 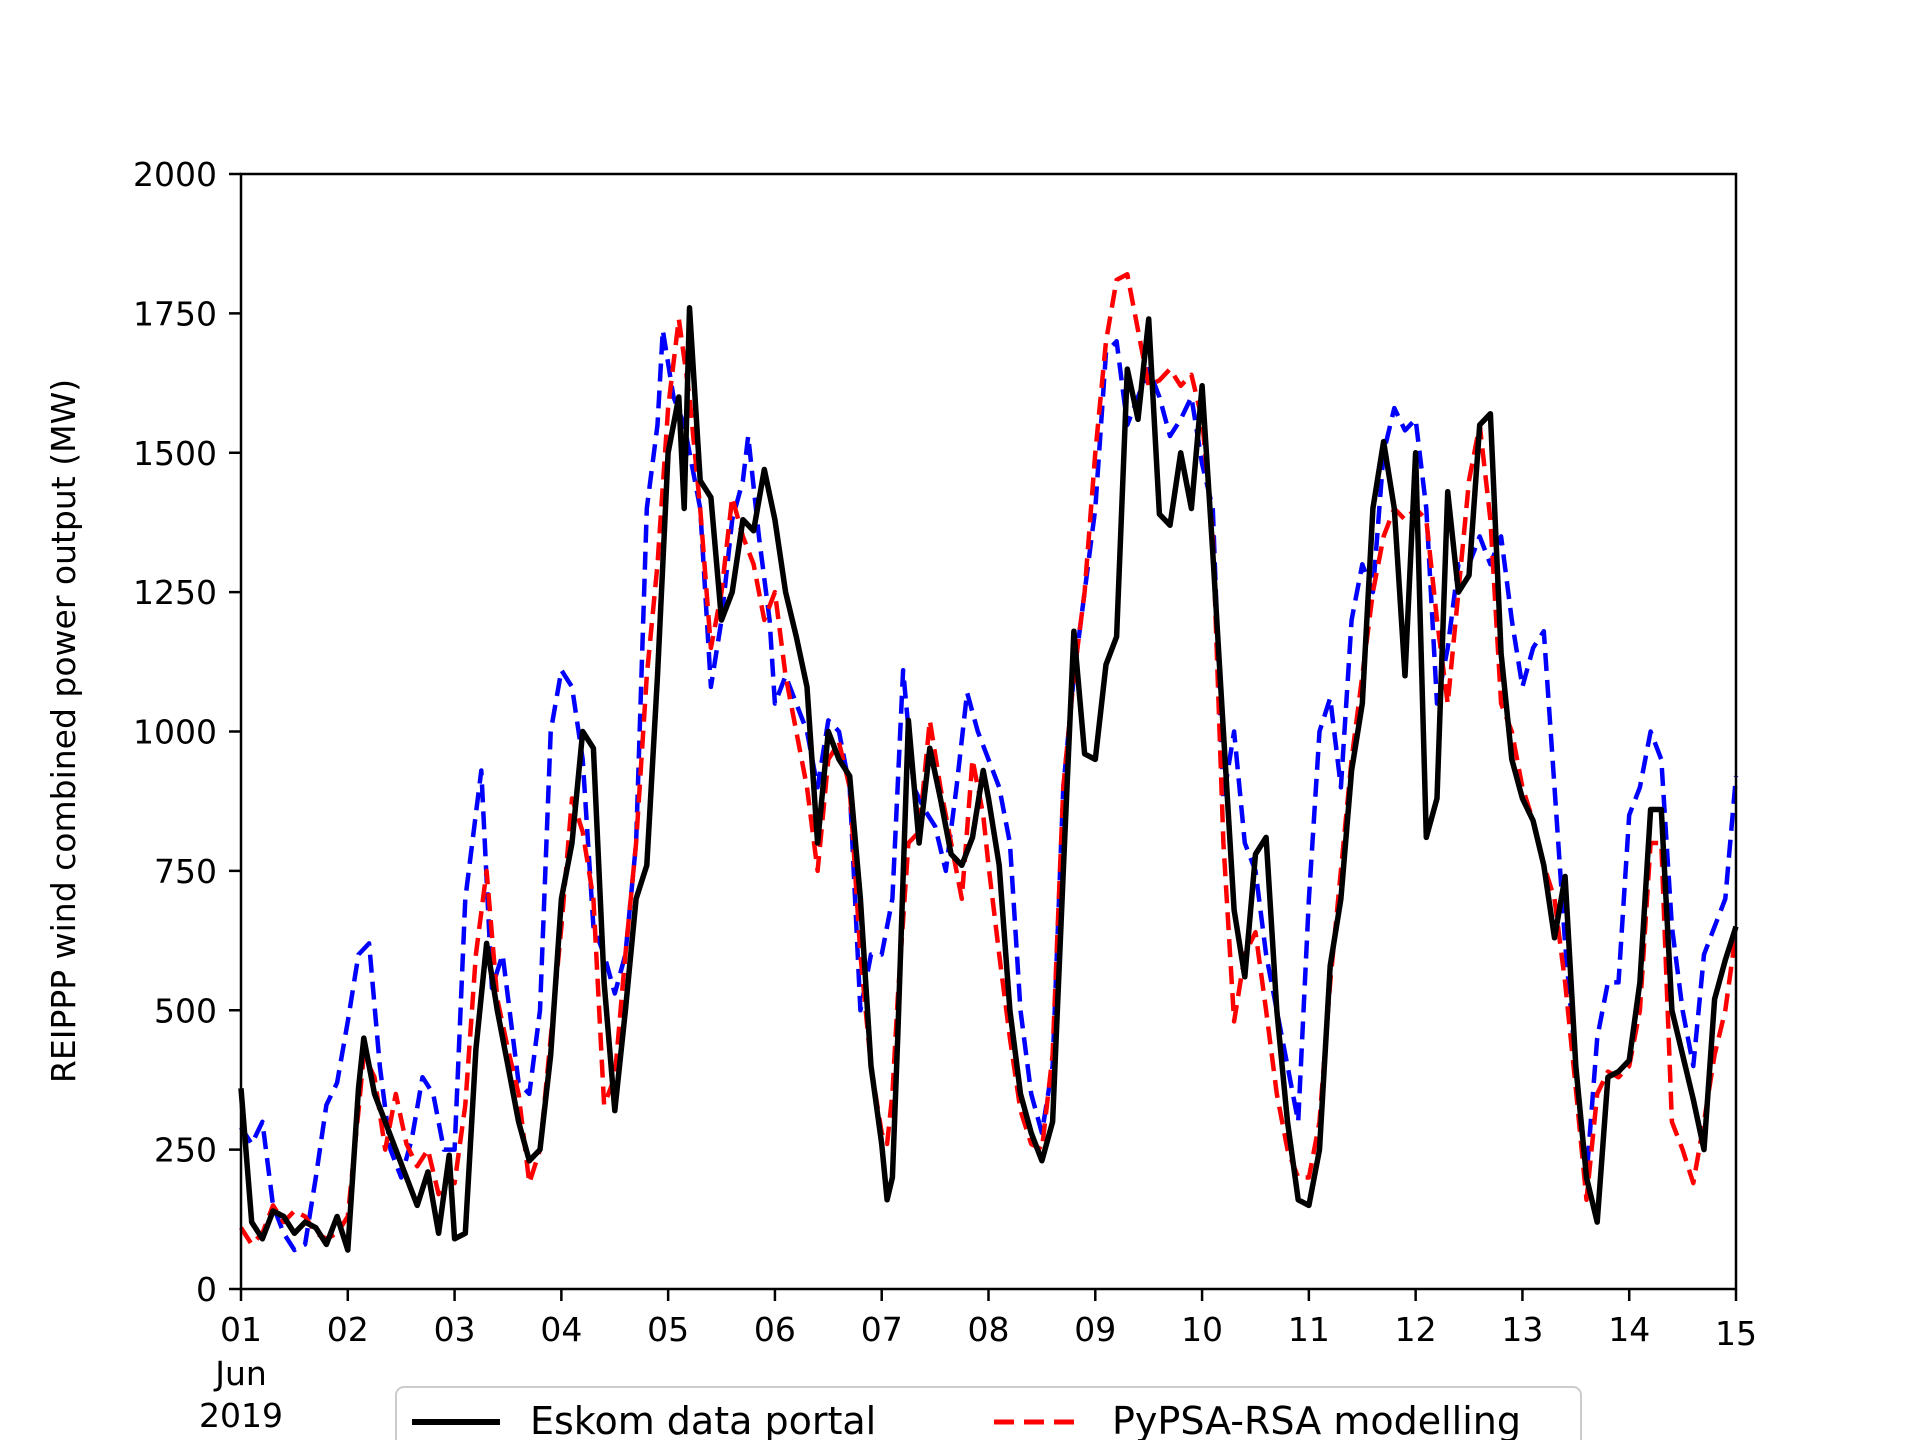 What do you see at coordinates (175, 174) in the screenshot?
I see `y-tick-label: 2000` at bounding box center [175, 174].